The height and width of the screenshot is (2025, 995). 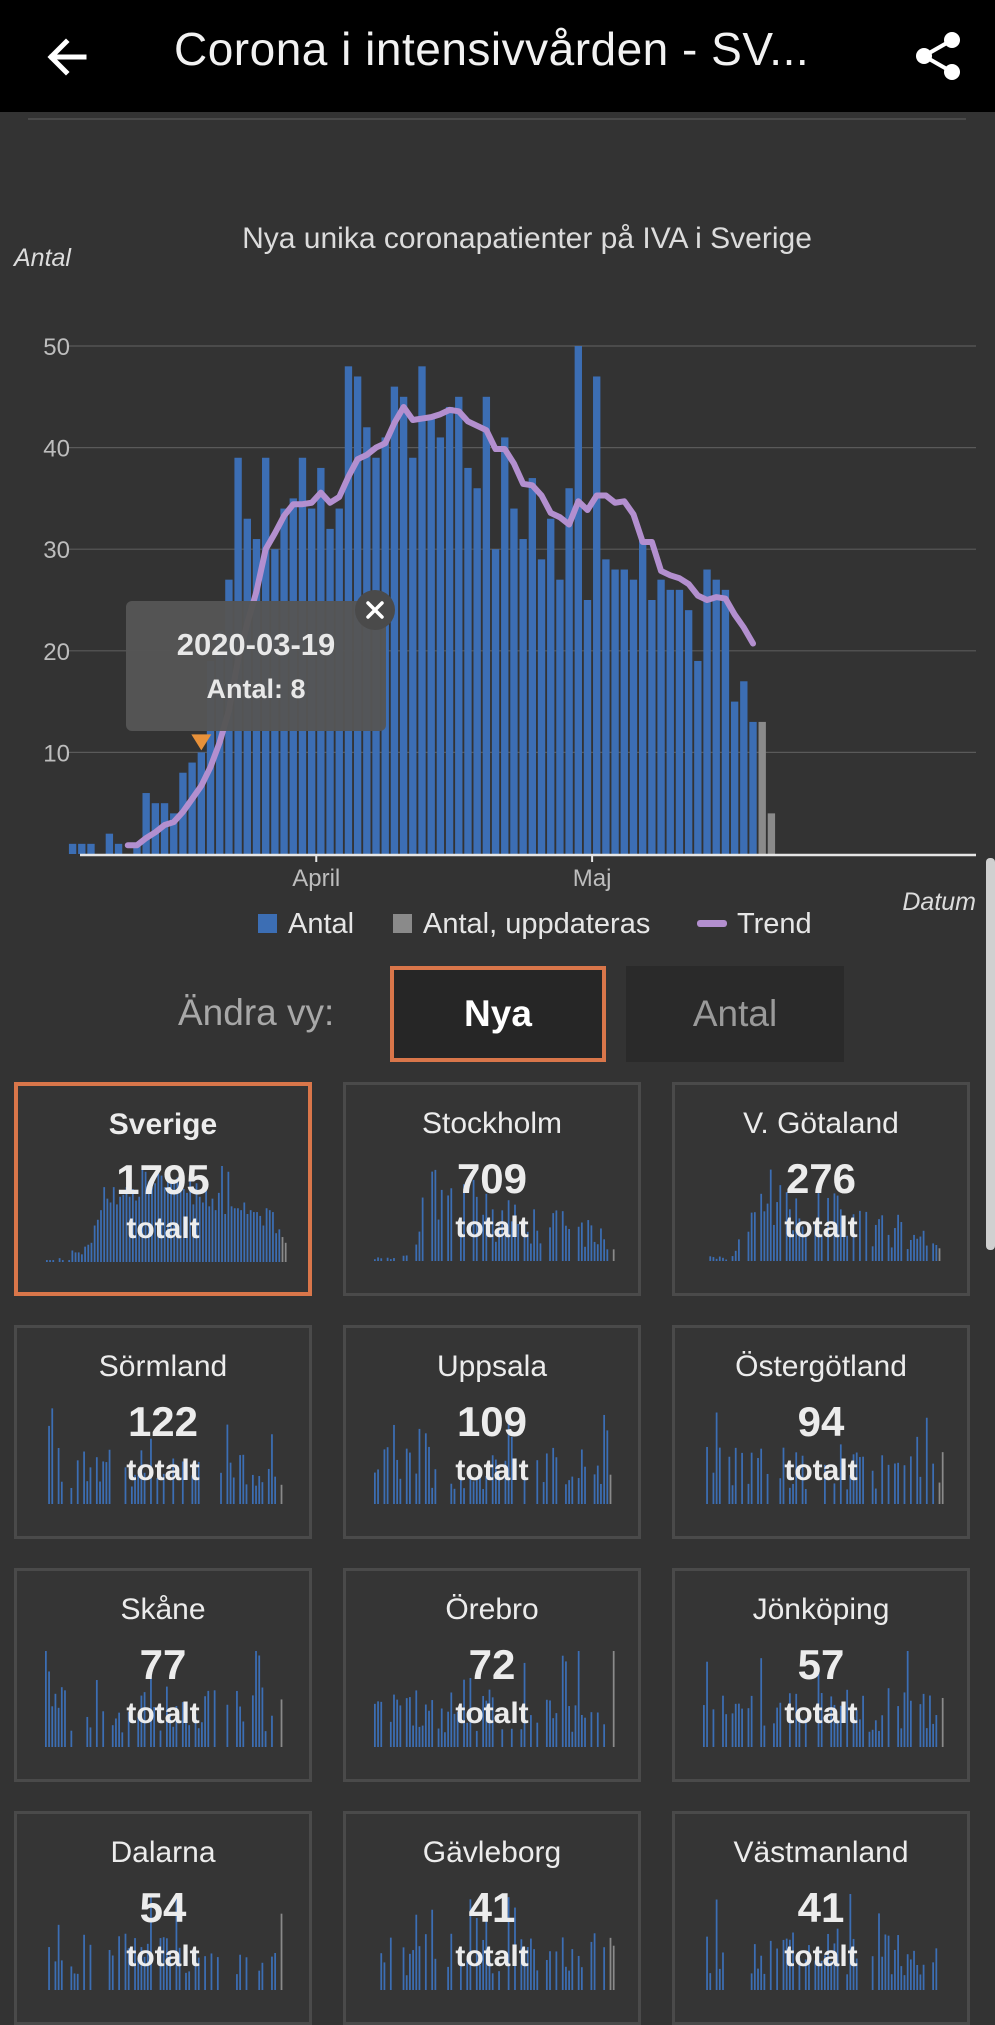 I want to click on share-icon, so click(x=938, y=56).